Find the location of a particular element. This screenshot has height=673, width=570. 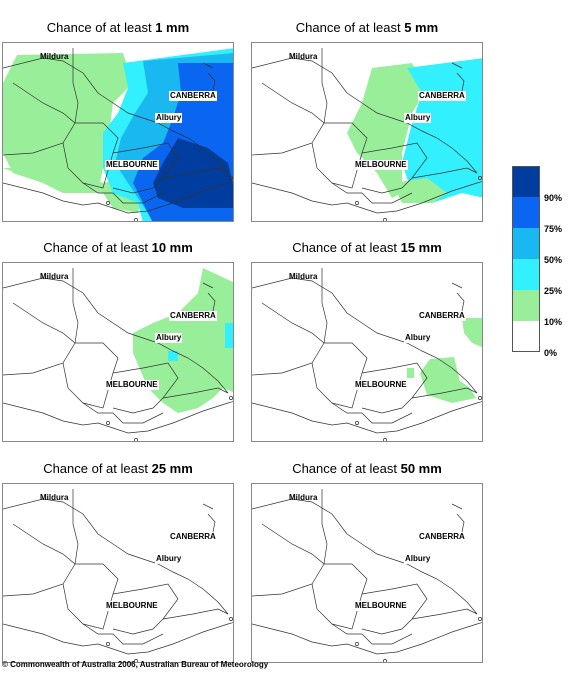

panel-title: Chance of at least 10 mm is located at coordinates (118, 247).